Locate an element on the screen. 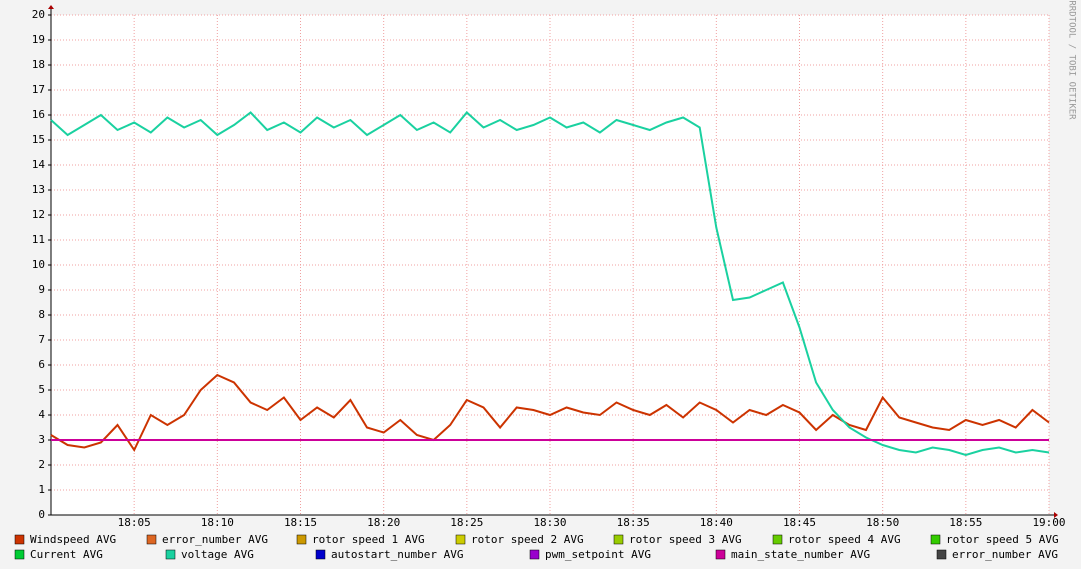 The image size is (1081, 569). x-tick-label: 18:20 is located at coordinates (383, 522).